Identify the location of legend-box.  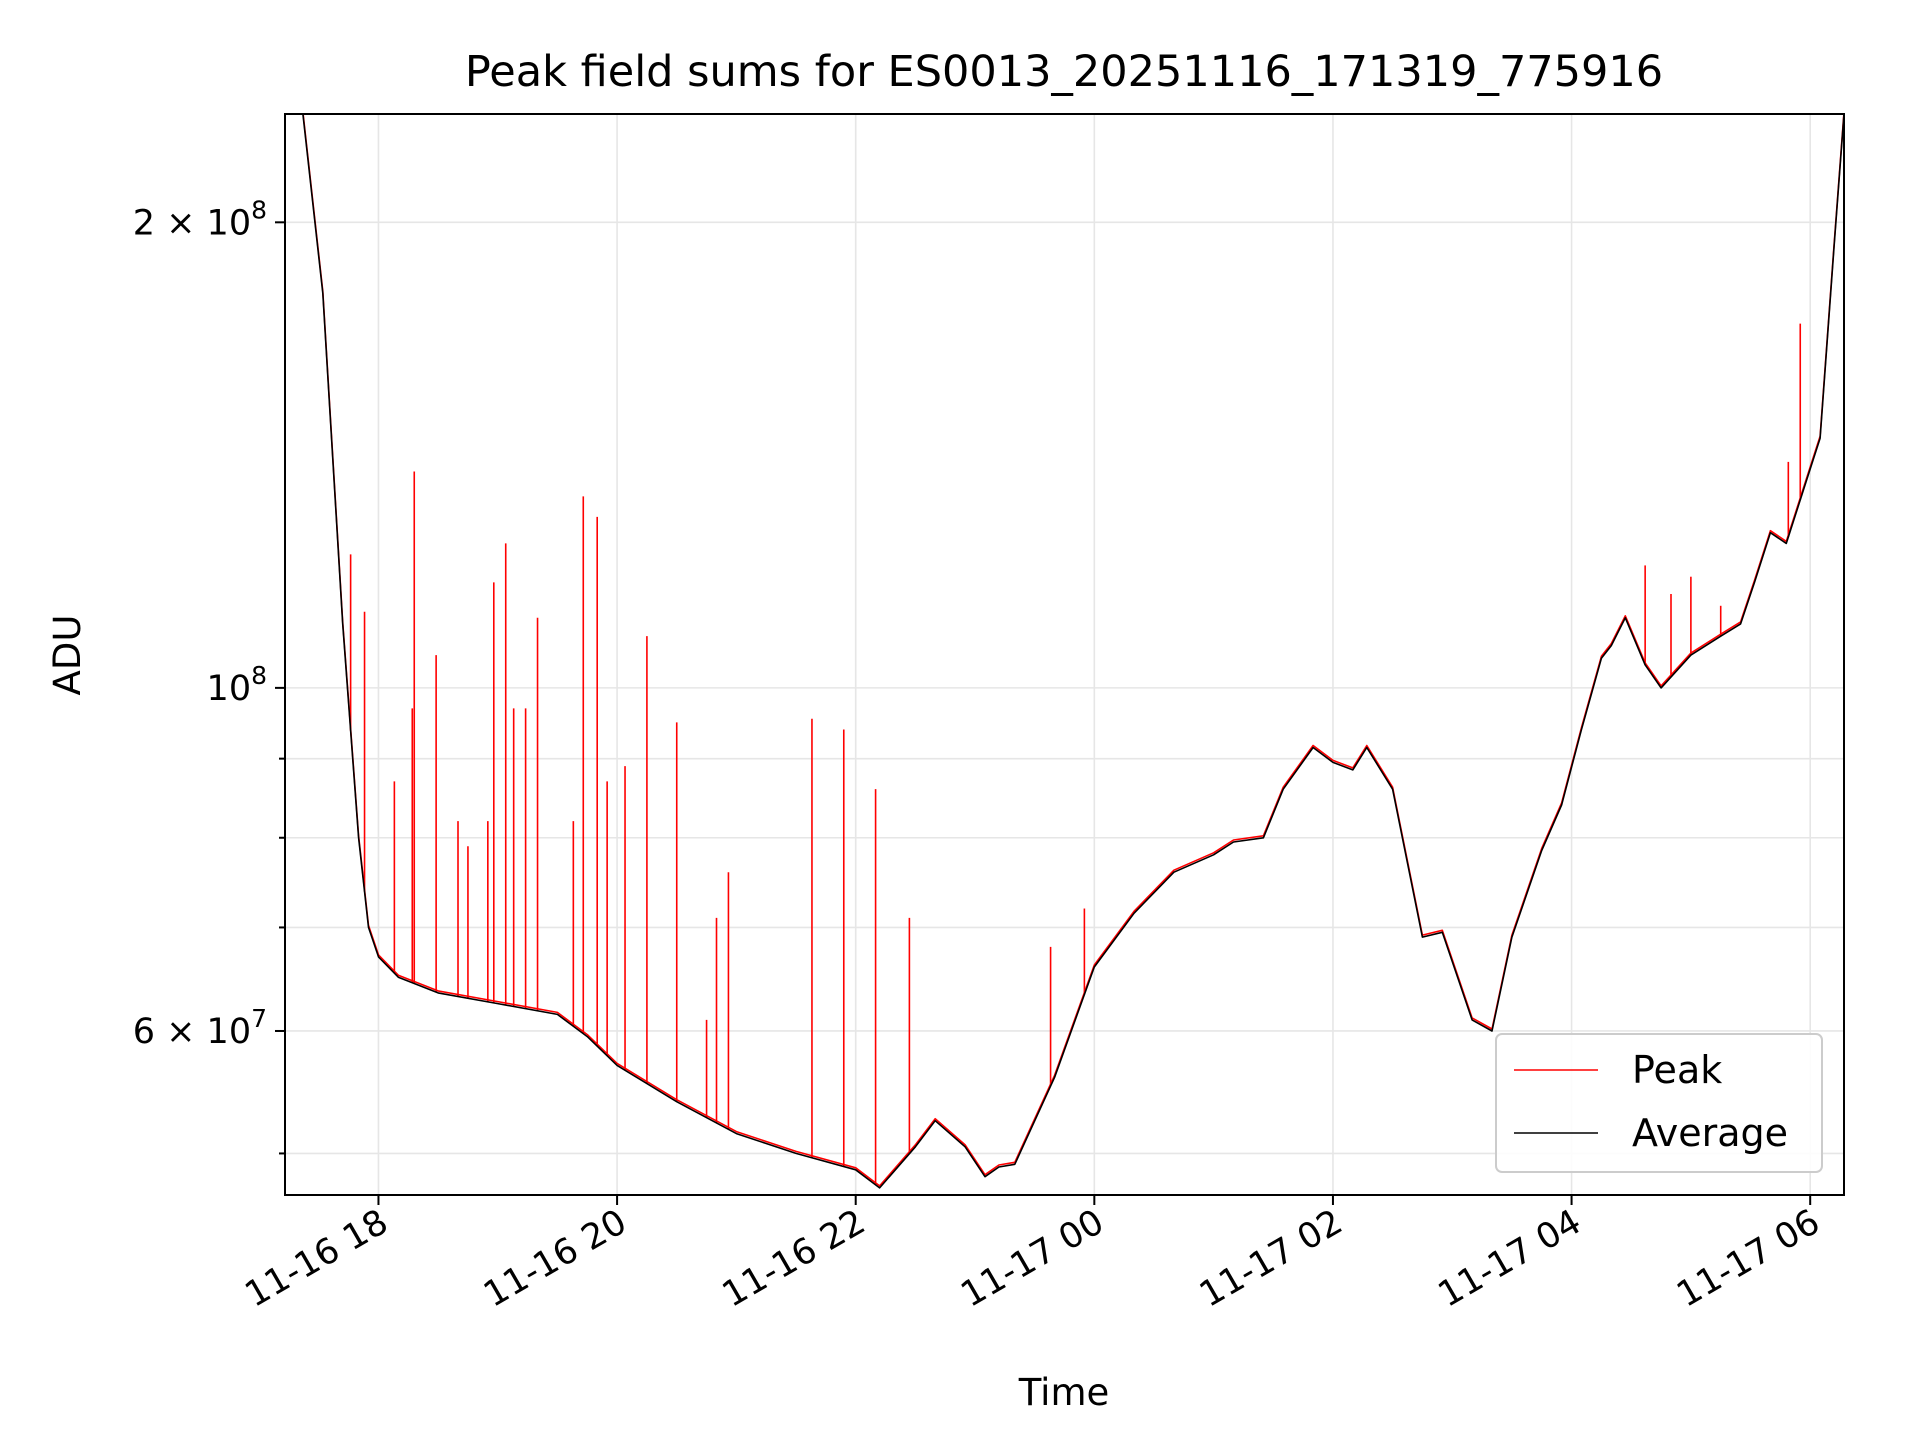
(1659, 1103).